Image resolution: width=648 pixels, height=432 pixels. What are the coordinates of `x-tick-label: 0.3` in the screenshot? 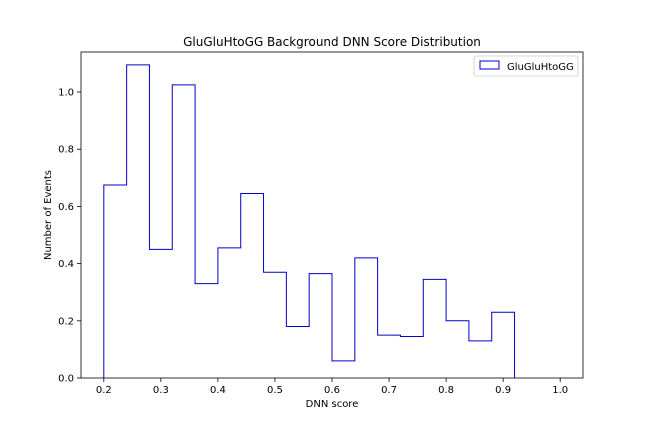 It's located at (161, 390).